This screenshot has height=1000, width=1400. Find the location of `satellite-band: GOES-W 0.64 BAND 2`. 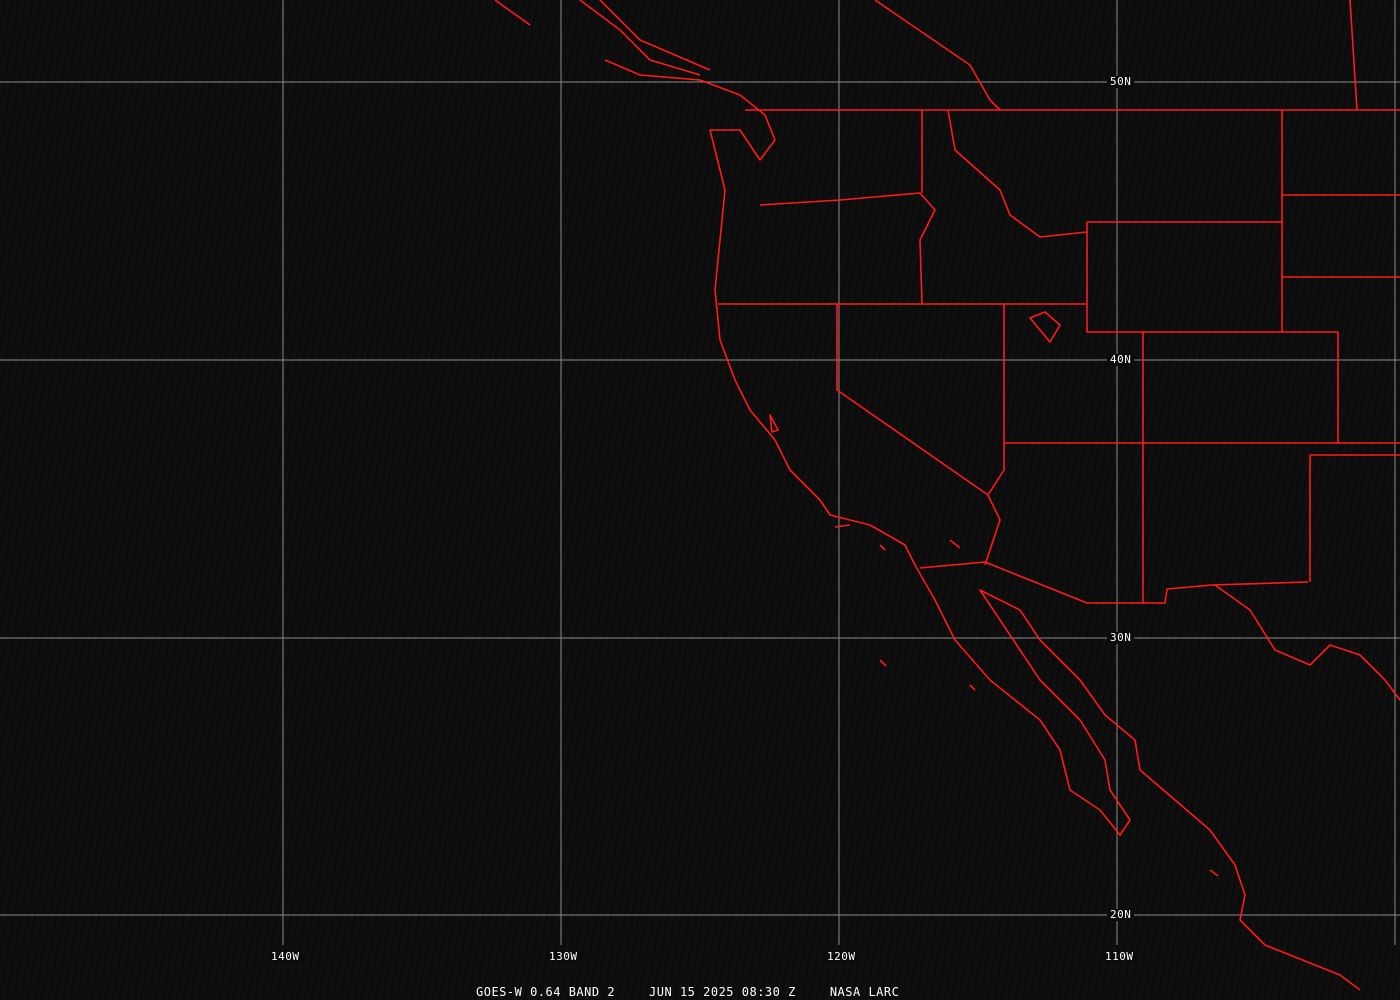

satellite-band: GOES-W 0.64 BAND 2 is located at coordinates (546, 992).